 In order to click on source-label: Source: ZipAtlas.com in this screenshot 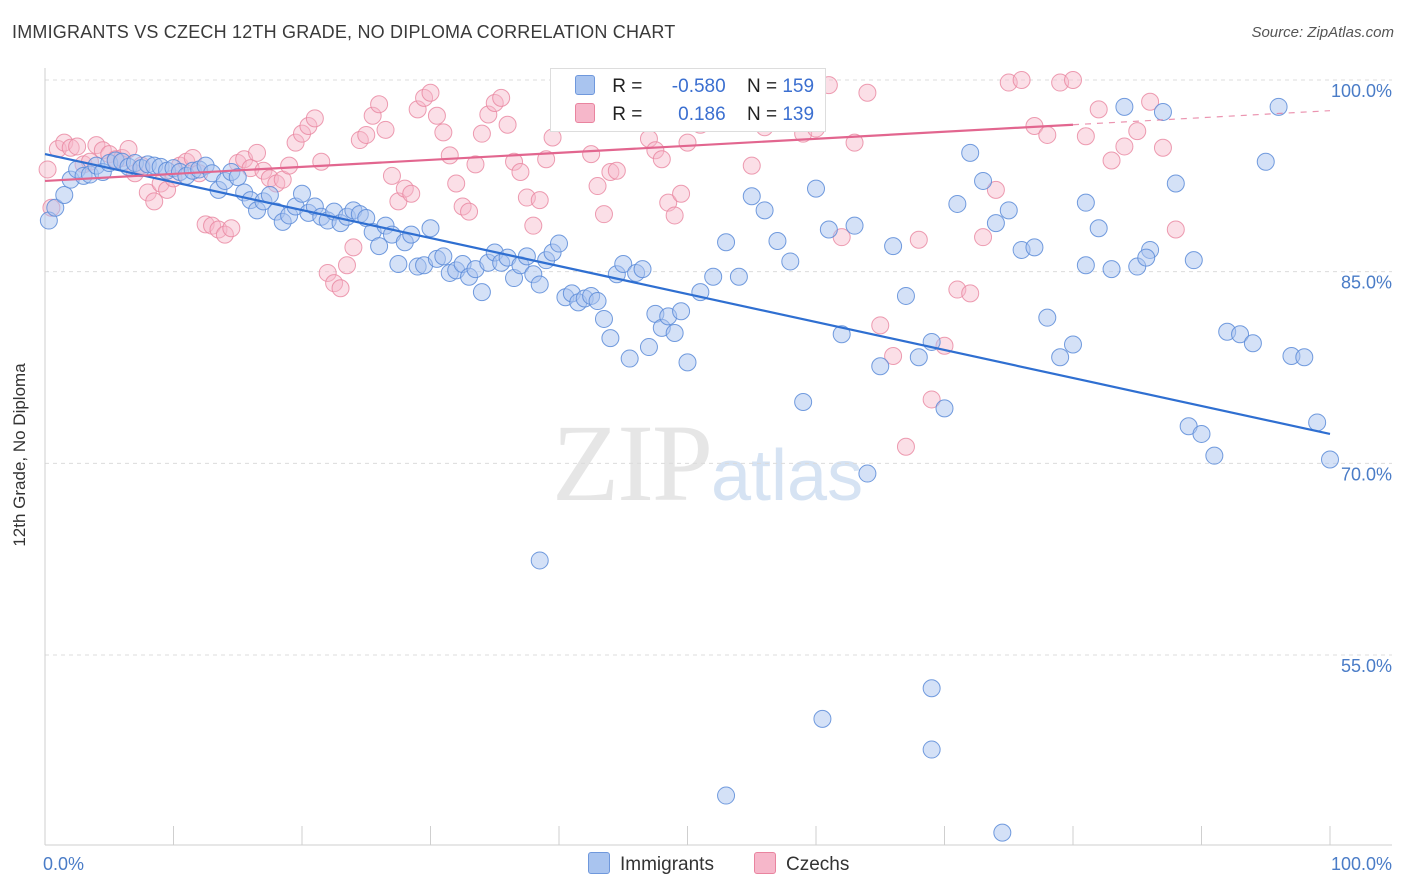, I will do `click(1322, 32)`.